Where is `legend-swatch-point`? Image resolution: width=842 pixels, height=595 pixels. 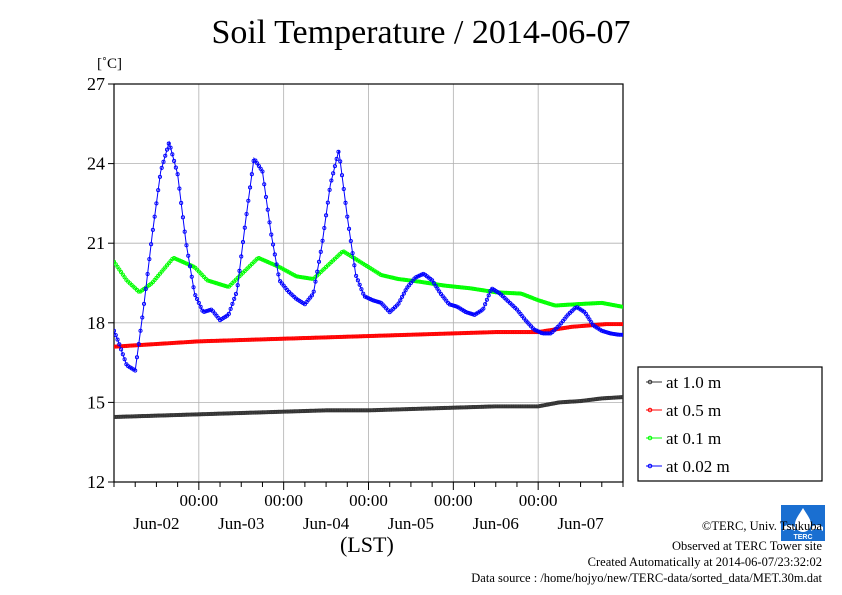
legend-swatch-point is located at coordinates (650, 466).